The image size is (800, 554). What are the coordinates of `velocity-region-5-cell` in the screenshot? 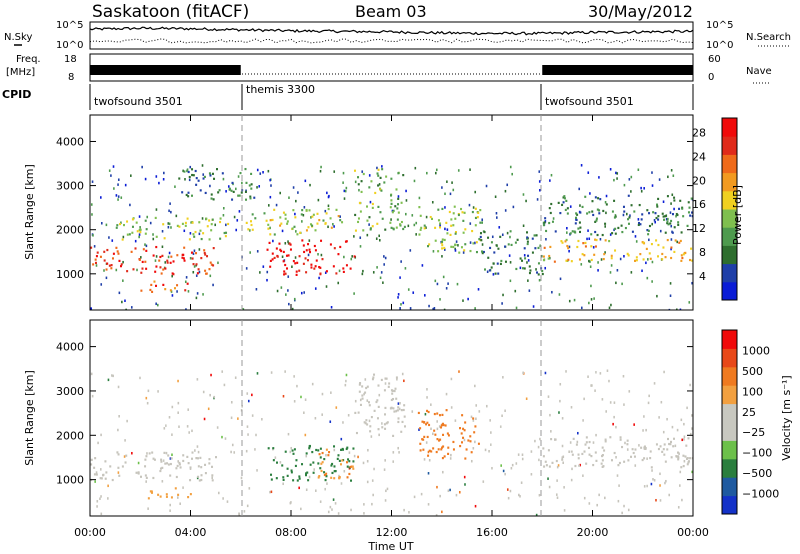 It's located at (453, 442).